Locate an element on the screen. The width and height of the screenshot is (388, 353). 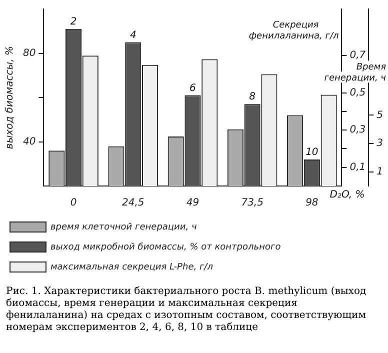
y2-tick-label: 0,1 is located at coordinates (358, 167).